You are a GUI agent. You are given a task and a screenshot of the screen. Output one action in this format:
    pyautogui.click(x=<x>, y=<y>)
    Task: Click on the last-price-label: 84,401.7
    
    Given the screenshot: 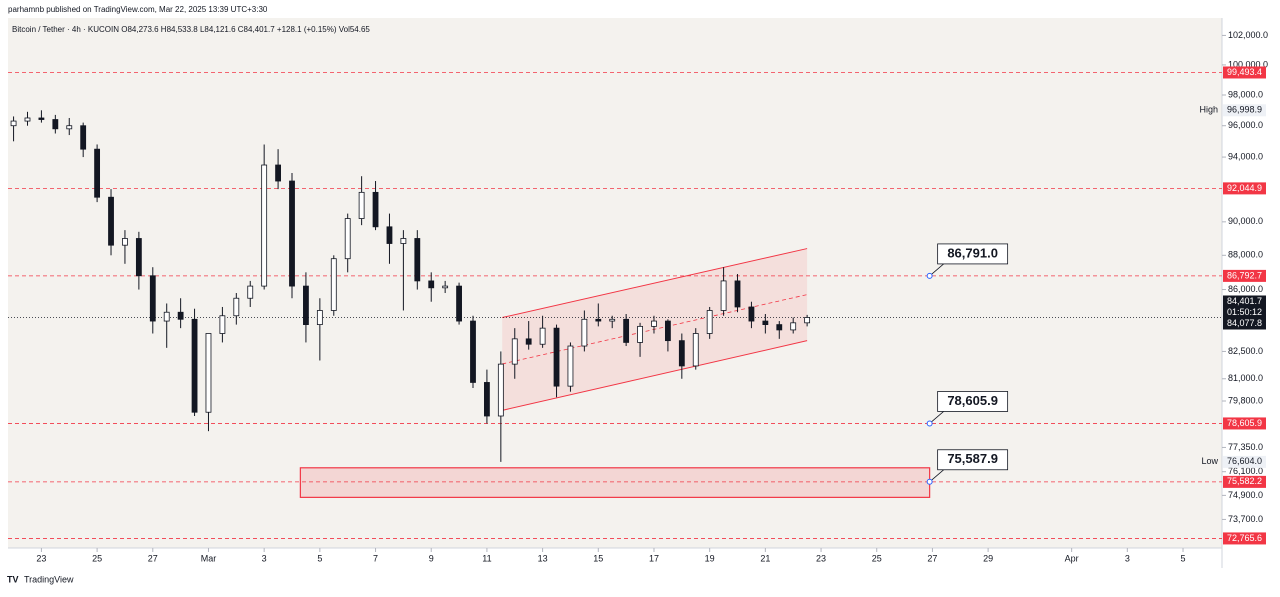 What is the action you would take?
    pyautogui.click(x=1244, y=301)
    